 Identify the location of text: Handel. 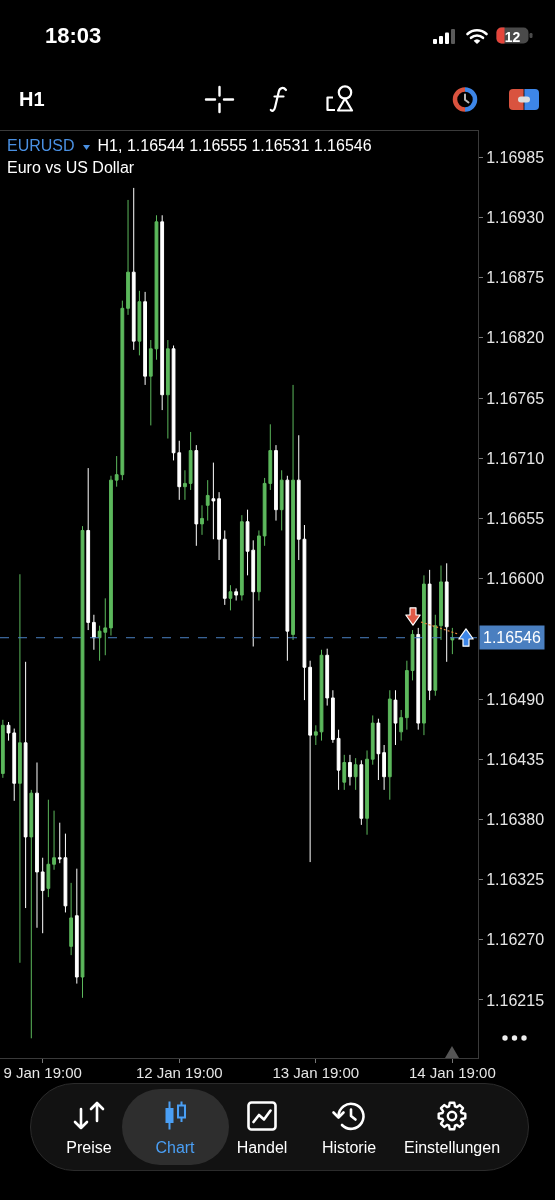
(262, 1147).